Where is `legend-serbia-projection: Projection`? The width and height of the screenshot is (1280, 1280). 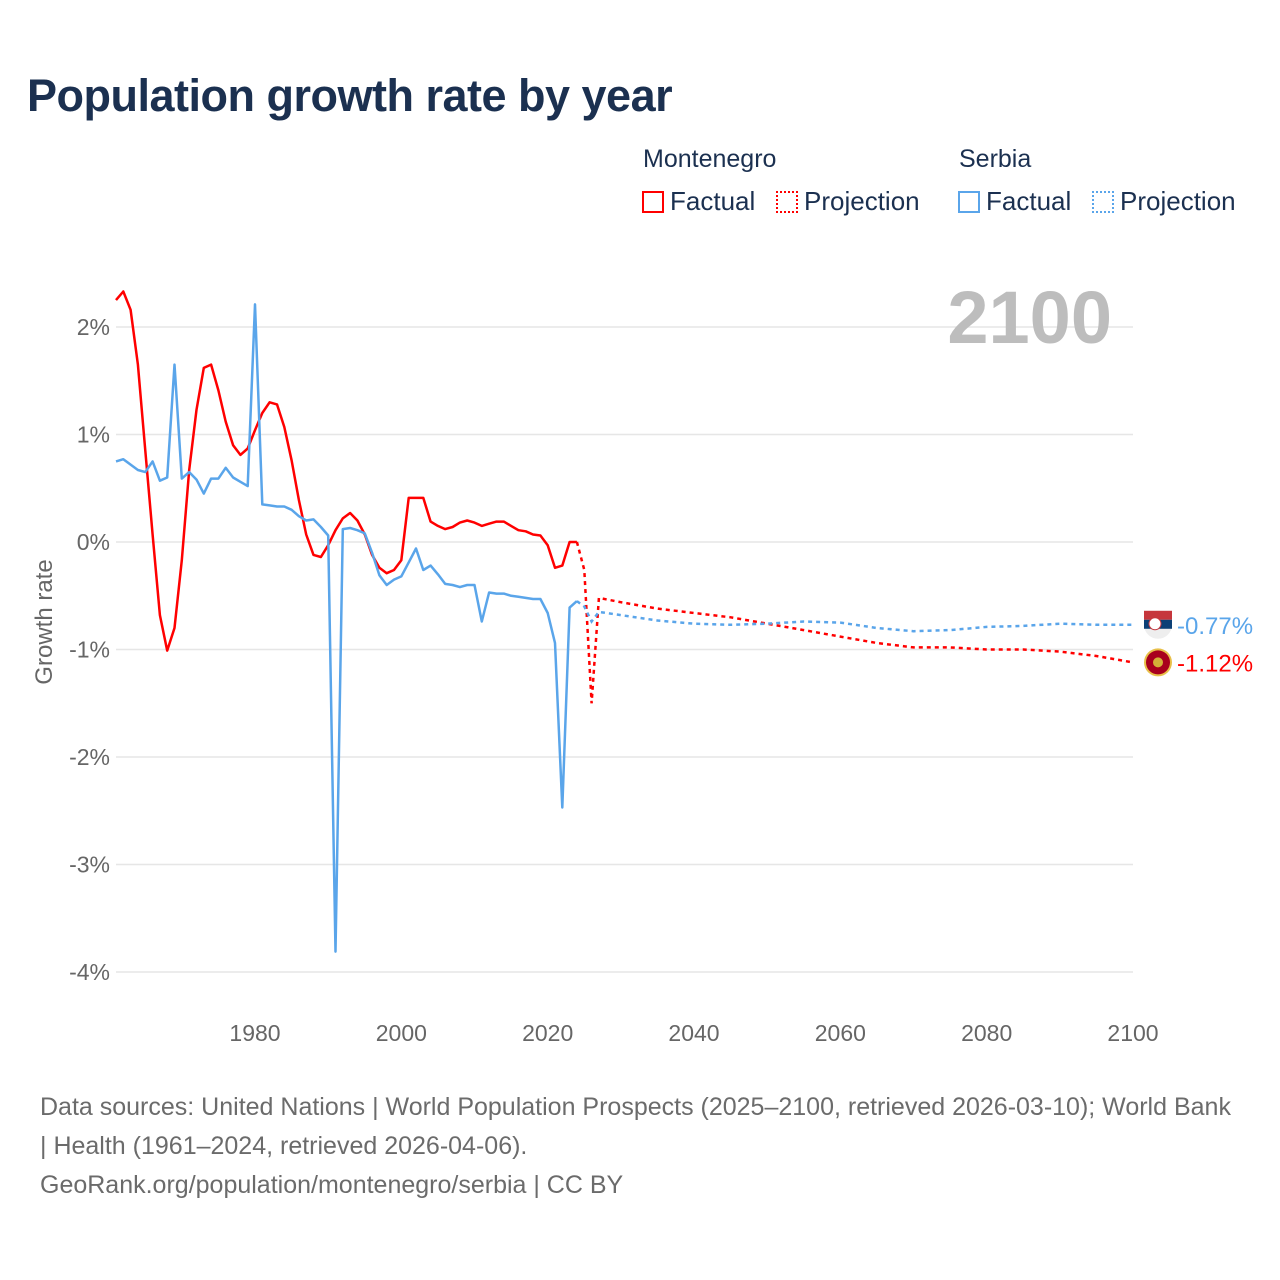 legend-serbia-projection: Projection is located at coordinates (1164, 201).